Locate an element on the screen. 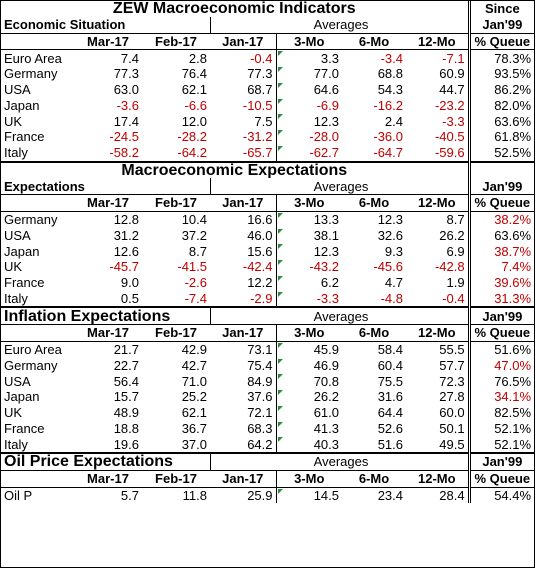 The image size is (535, 568). cell-jan17: 68.7 is located at coordinates (260, 90).